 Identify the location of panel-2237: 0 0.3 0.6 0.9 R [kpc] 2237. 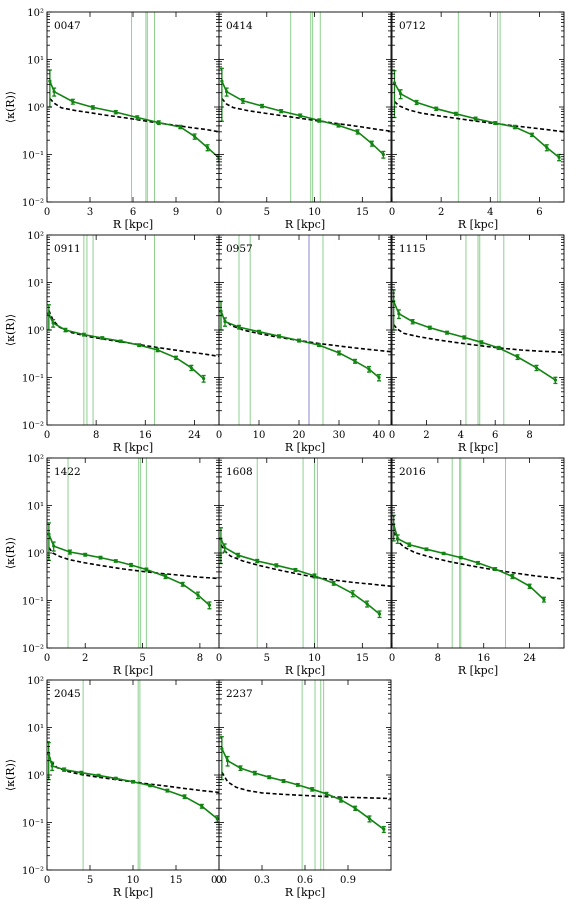
(304, 789).